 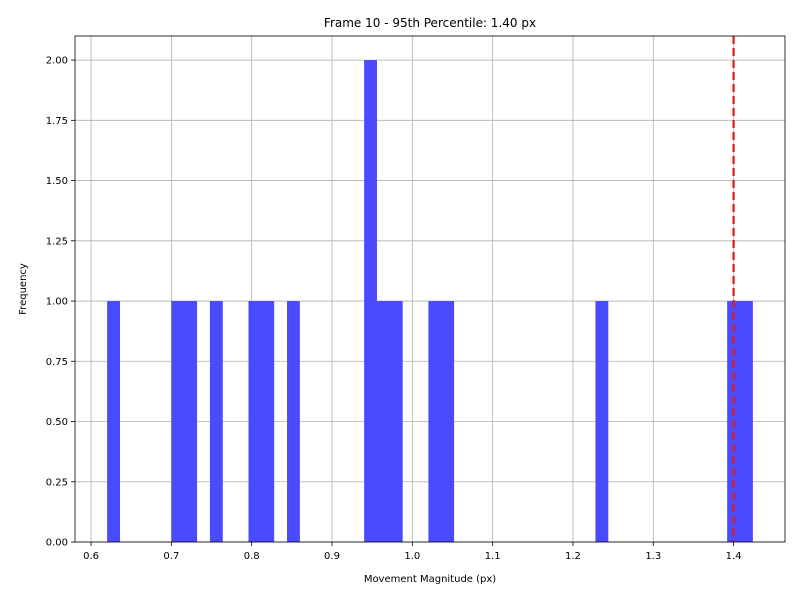 What do you see at coordinates (493, 556) in the screenshot?
I see `x-tick-label: 1.1` at bounding box center [493, 556].